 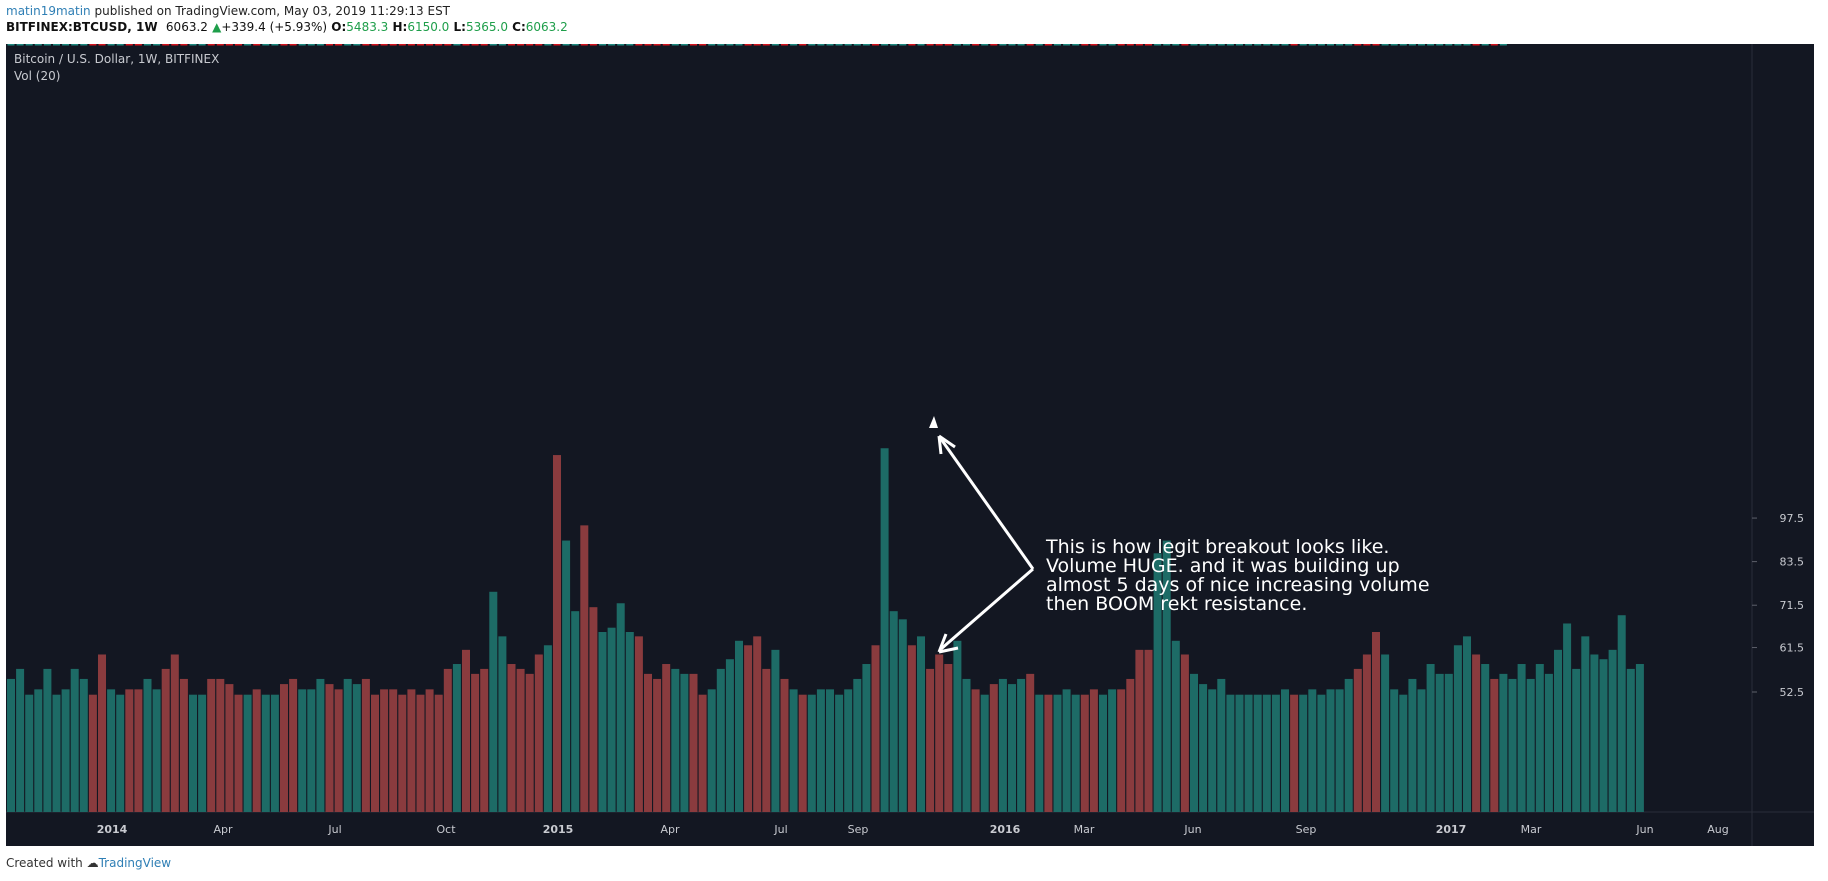 I want to click on author-link: matin19matin, so click(x=48, y=11).